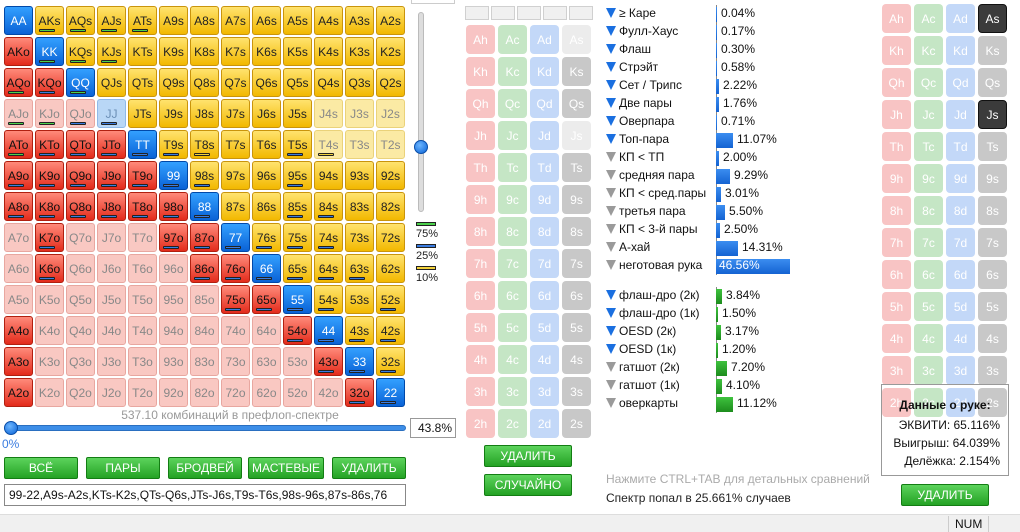  Describe the element at coordinates (297, 82) in the screenshot. I see `hand-cell: Q5s` at that location.